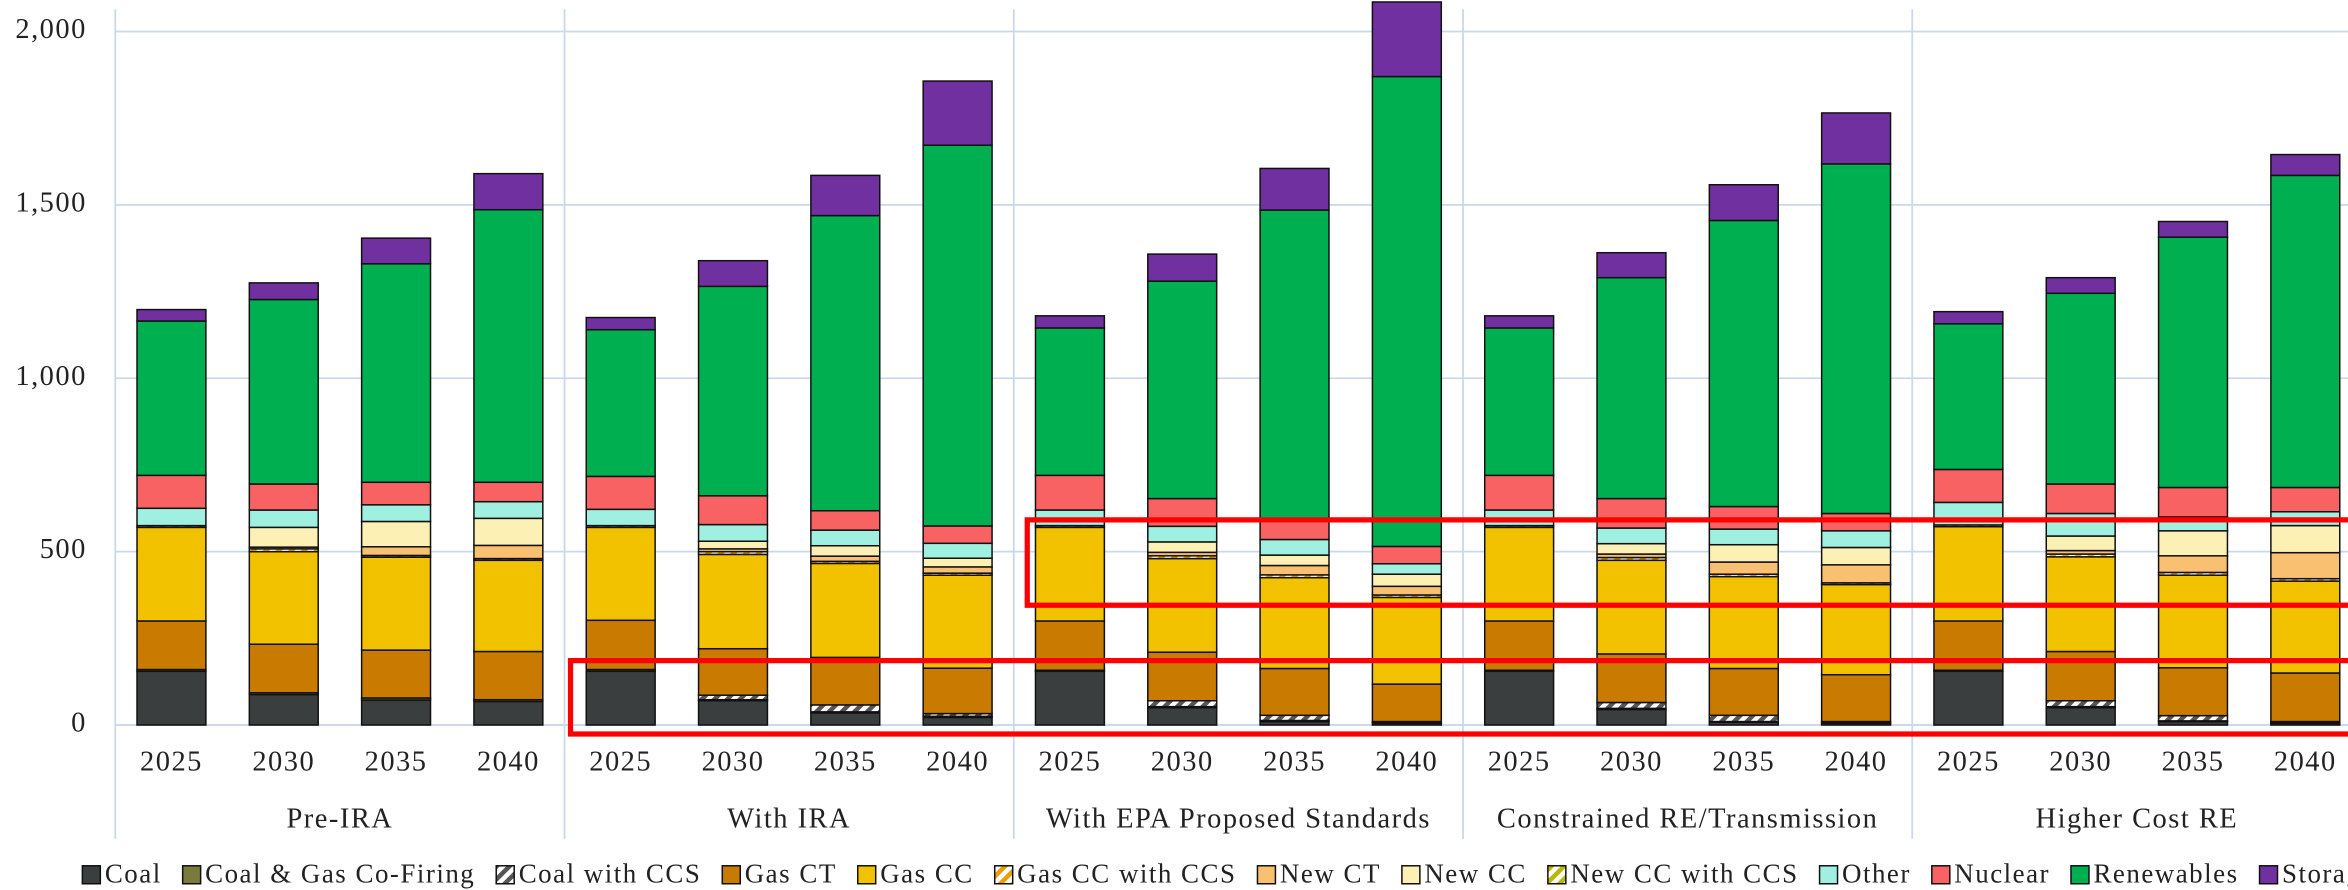 This screenshot has height=890, width=2348. I want to click on y-tick-label: 500, so click(63, 549).